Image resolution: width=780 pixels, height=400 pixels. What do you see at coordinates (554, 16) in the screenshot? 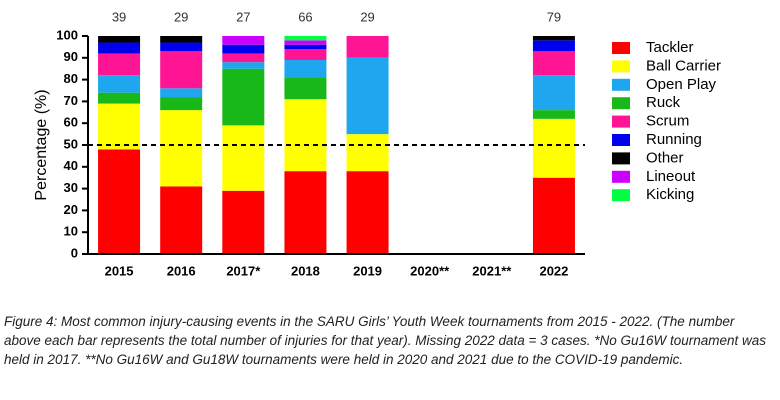
I see `bar-total: 79` at bounding box center [554, 16].